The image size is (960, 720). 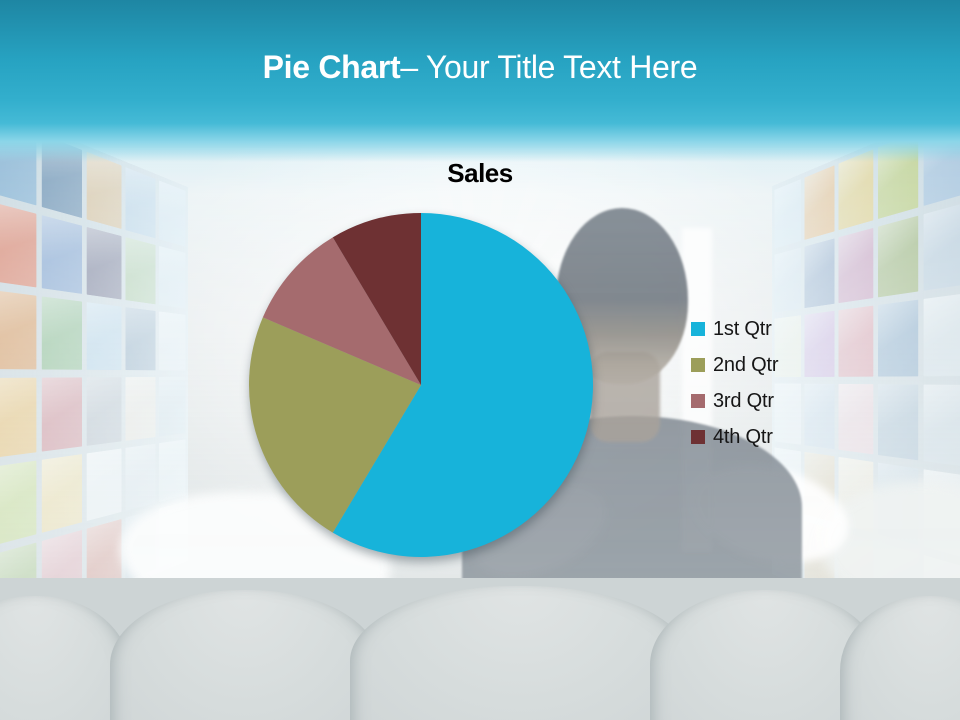 I want to click on slide-title: Pie Chart– Your Title Text Here, so click(x=480, y=81).